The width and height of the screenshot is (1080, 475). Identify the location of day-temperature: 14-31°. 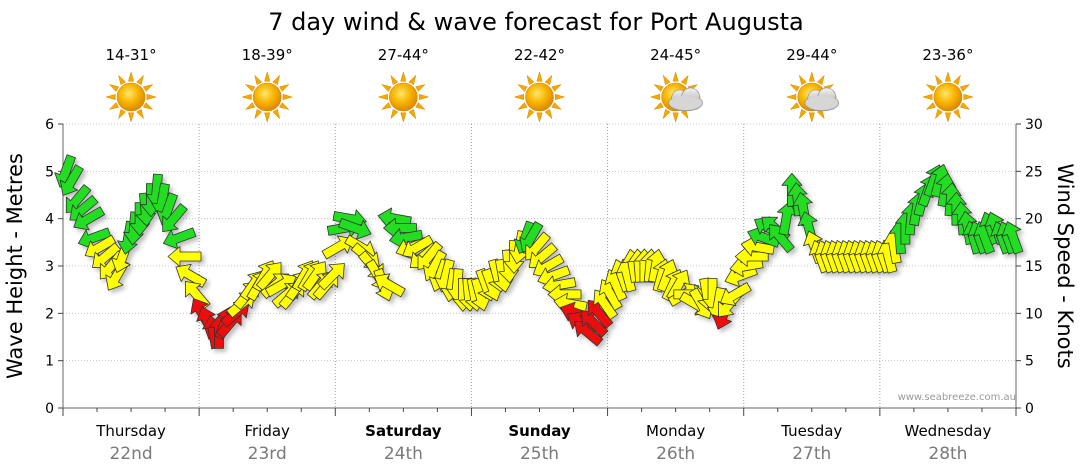
(131, 55).